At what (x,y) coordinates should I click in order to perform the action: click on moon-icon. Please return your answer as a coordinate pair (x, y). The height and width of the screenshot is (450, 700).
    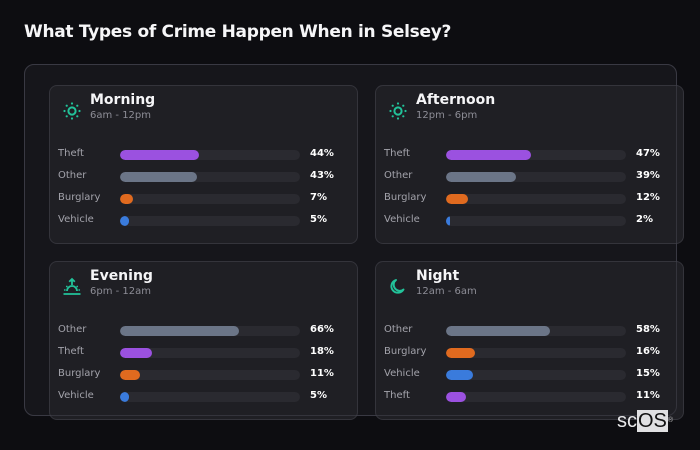
    Looking at the image, I should click on (397, 286).